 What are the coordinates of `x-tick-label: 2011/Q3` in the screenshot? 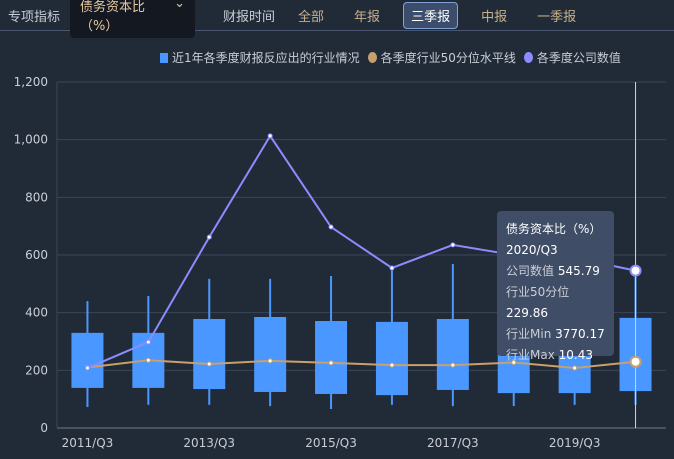 It's located at (88, 443).